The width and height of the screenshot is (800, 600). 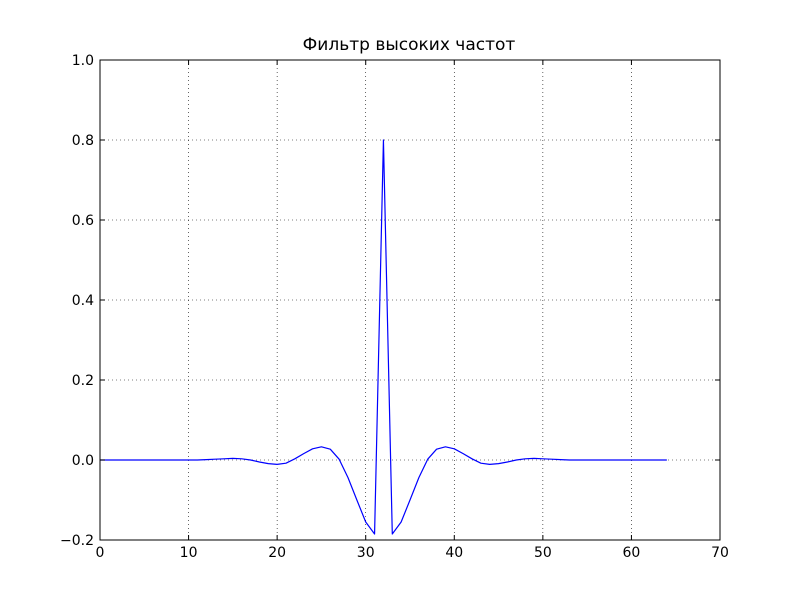 What do you see at coordinates (83, 381) in the screenshot?
I see `y-tick-label: 0.2` at bounding box center [83, 381].